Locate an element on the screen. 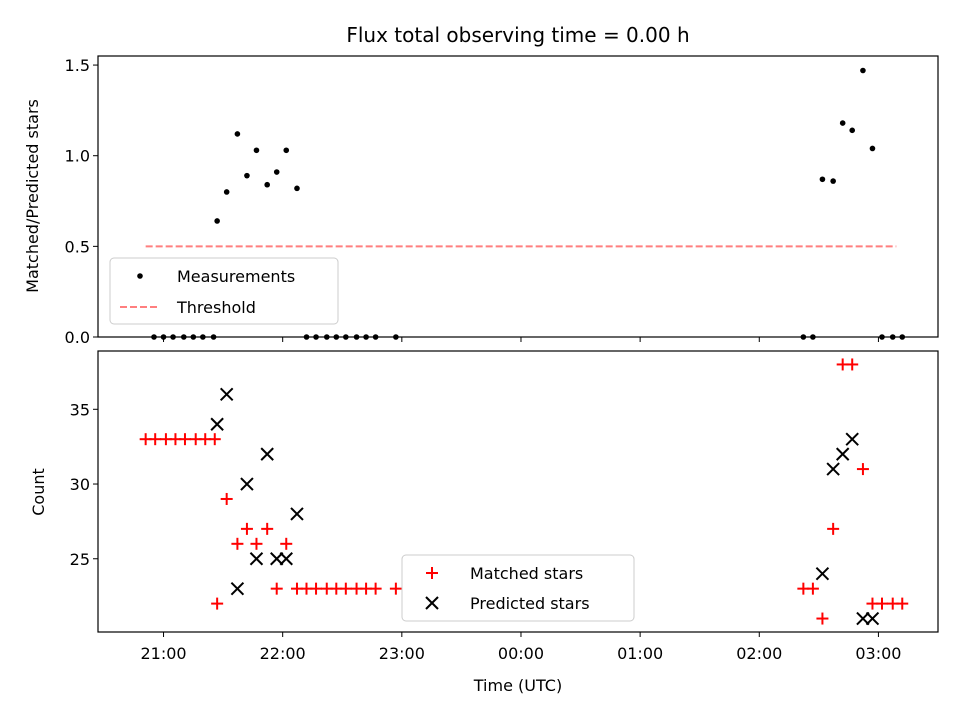 This screenshot has width=960, height=720. legend-predicted-label: Predicted stars is located at coordinates (530, 603).